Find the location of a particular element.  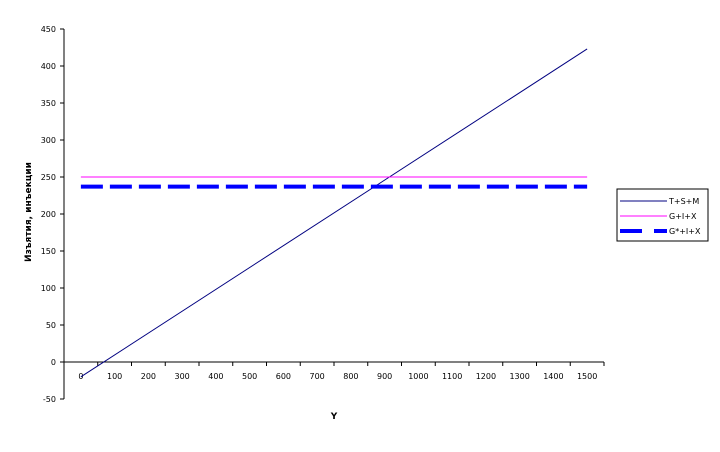

y-tick-label: 450 is located at coordinates (48, 29).